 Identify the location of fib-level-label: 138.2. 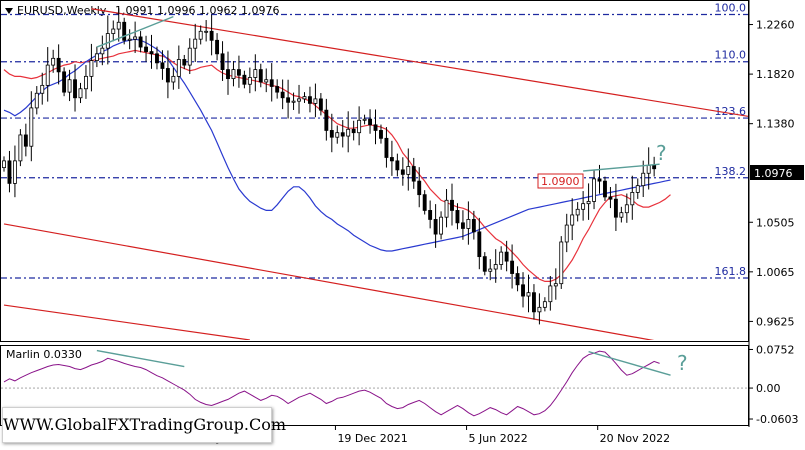
(731, 171).